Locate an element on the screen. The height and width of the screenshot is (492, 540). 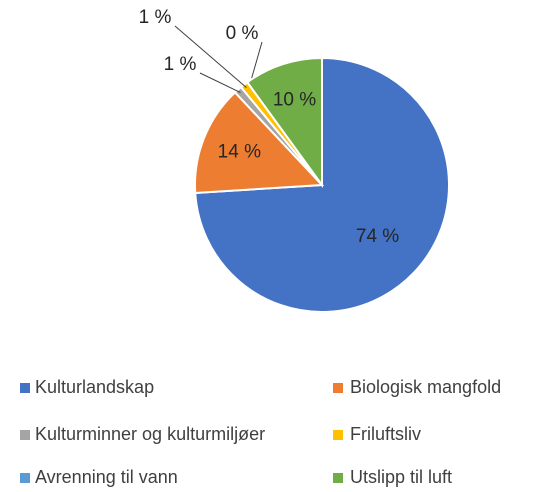
legend-label: Kulturlandskap is located at coordinates (94, 387).